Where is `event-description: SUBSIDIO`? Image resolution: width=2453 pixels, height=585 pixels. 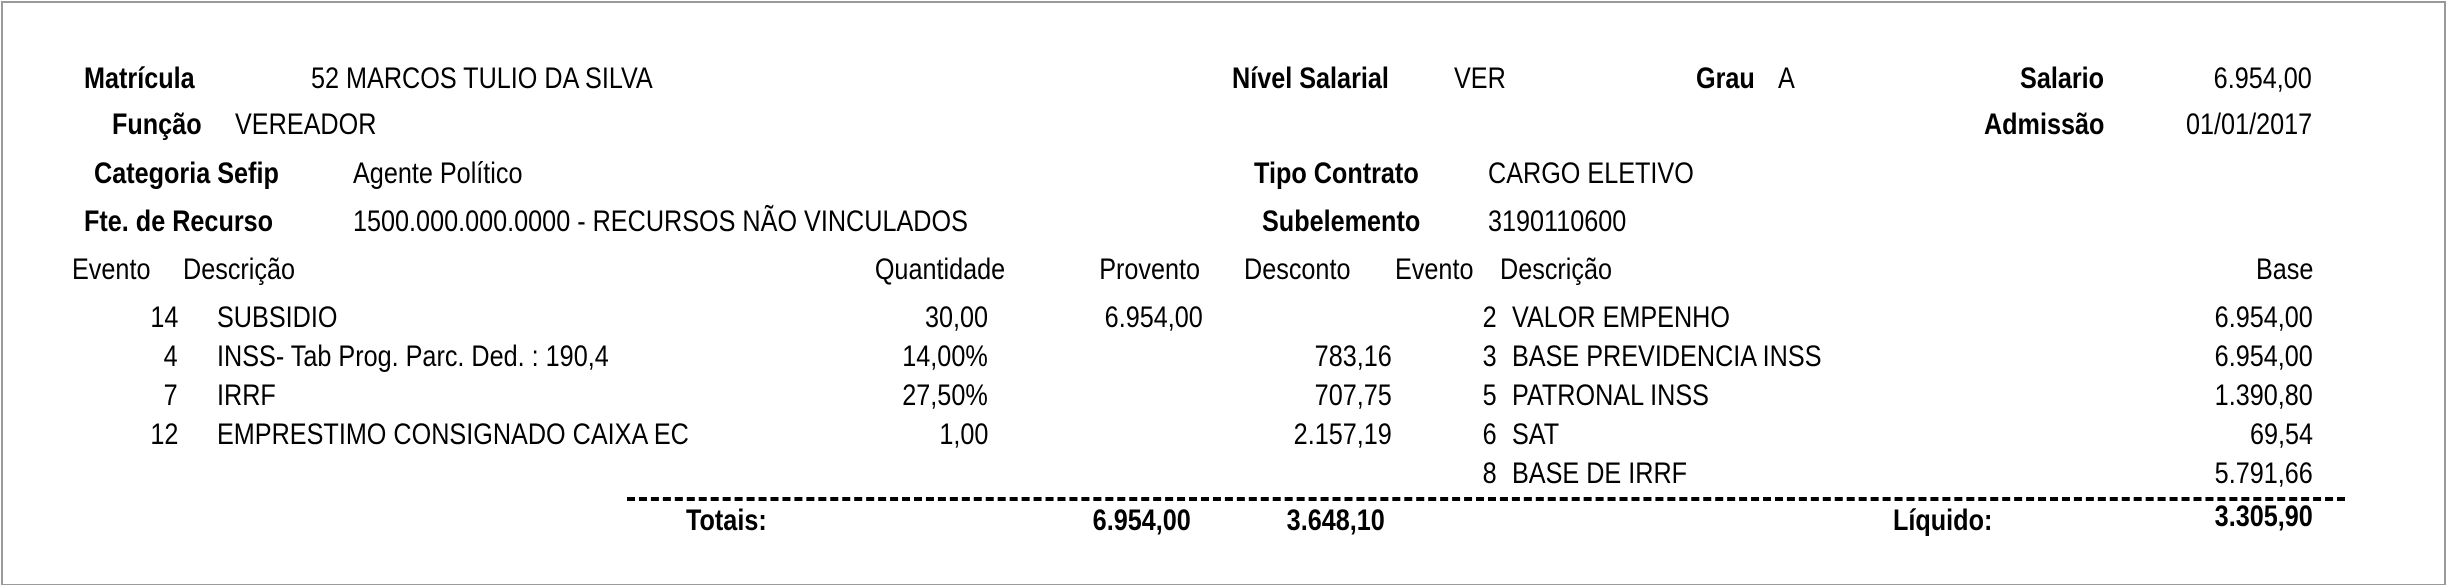
event-description: SUBSIDIO is located at coordinates (277, 317).